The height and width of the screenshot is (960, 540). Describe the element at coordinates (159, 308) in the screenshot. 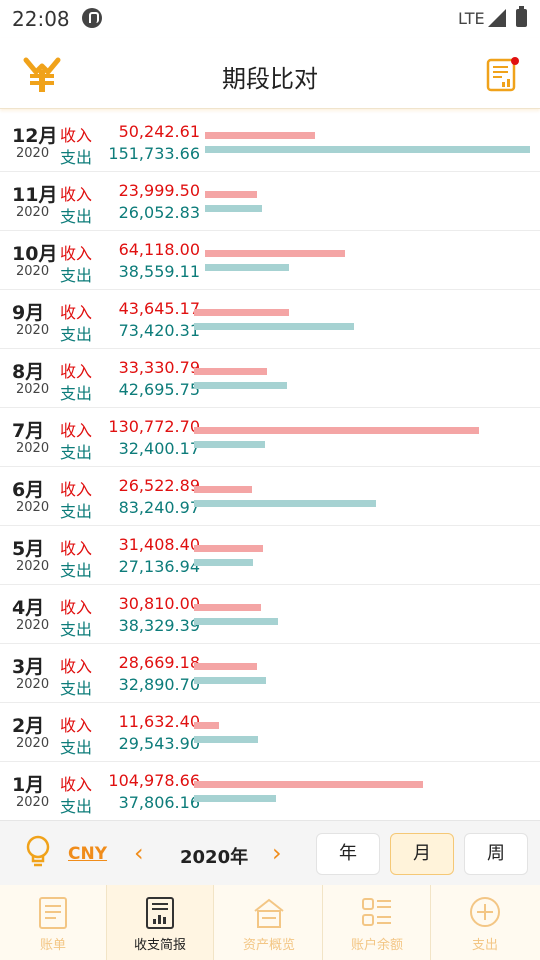

I see `income-value: 43,645.17` at that location.